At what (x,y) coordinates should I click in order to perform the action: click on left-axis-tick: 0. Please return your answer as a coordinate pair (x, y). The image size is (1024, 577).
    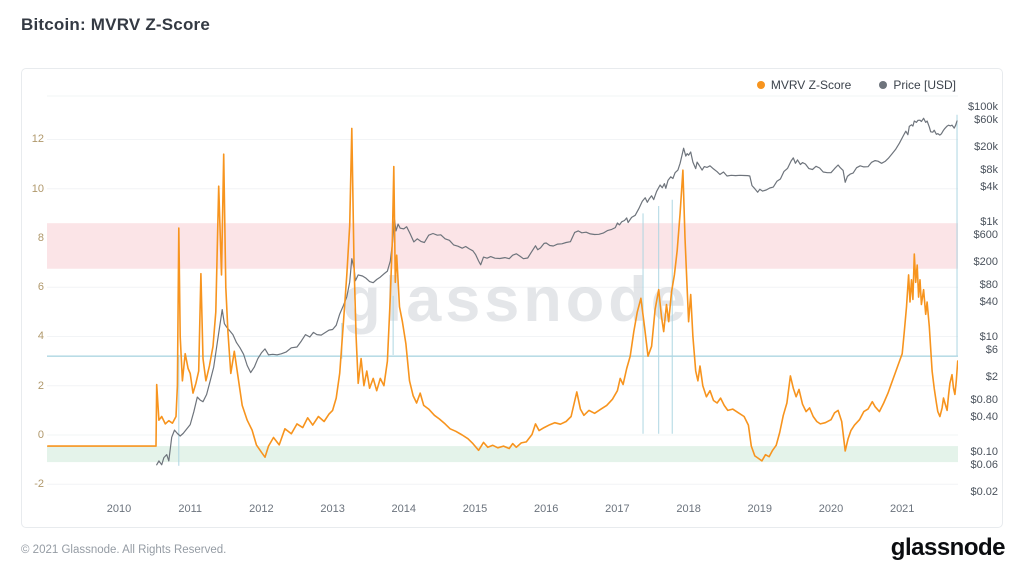
    Looking at the image, I should click on (40, 435).